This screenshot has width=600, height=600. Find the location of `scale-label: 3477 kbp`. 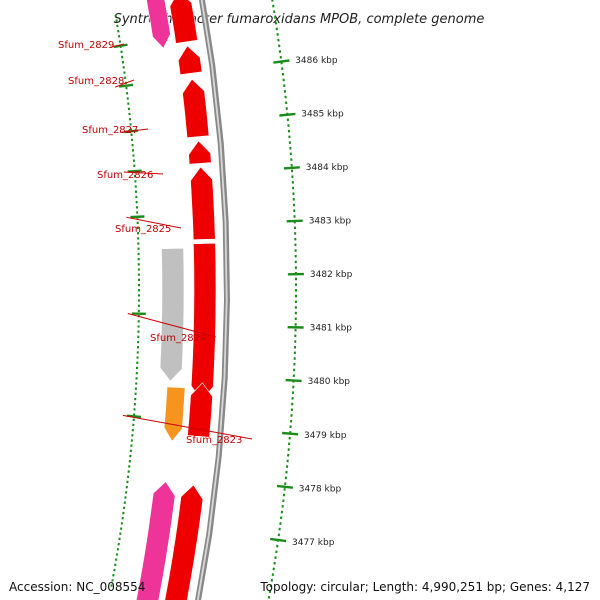

scale-label: 3477 kbp is located at coordinates (313, 543).